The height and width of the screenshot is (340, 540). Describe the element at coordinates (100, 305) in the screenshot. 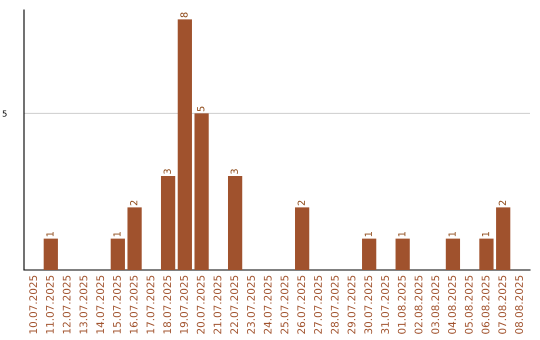

I see `x-tick-label: 14.07.2025` at that location.